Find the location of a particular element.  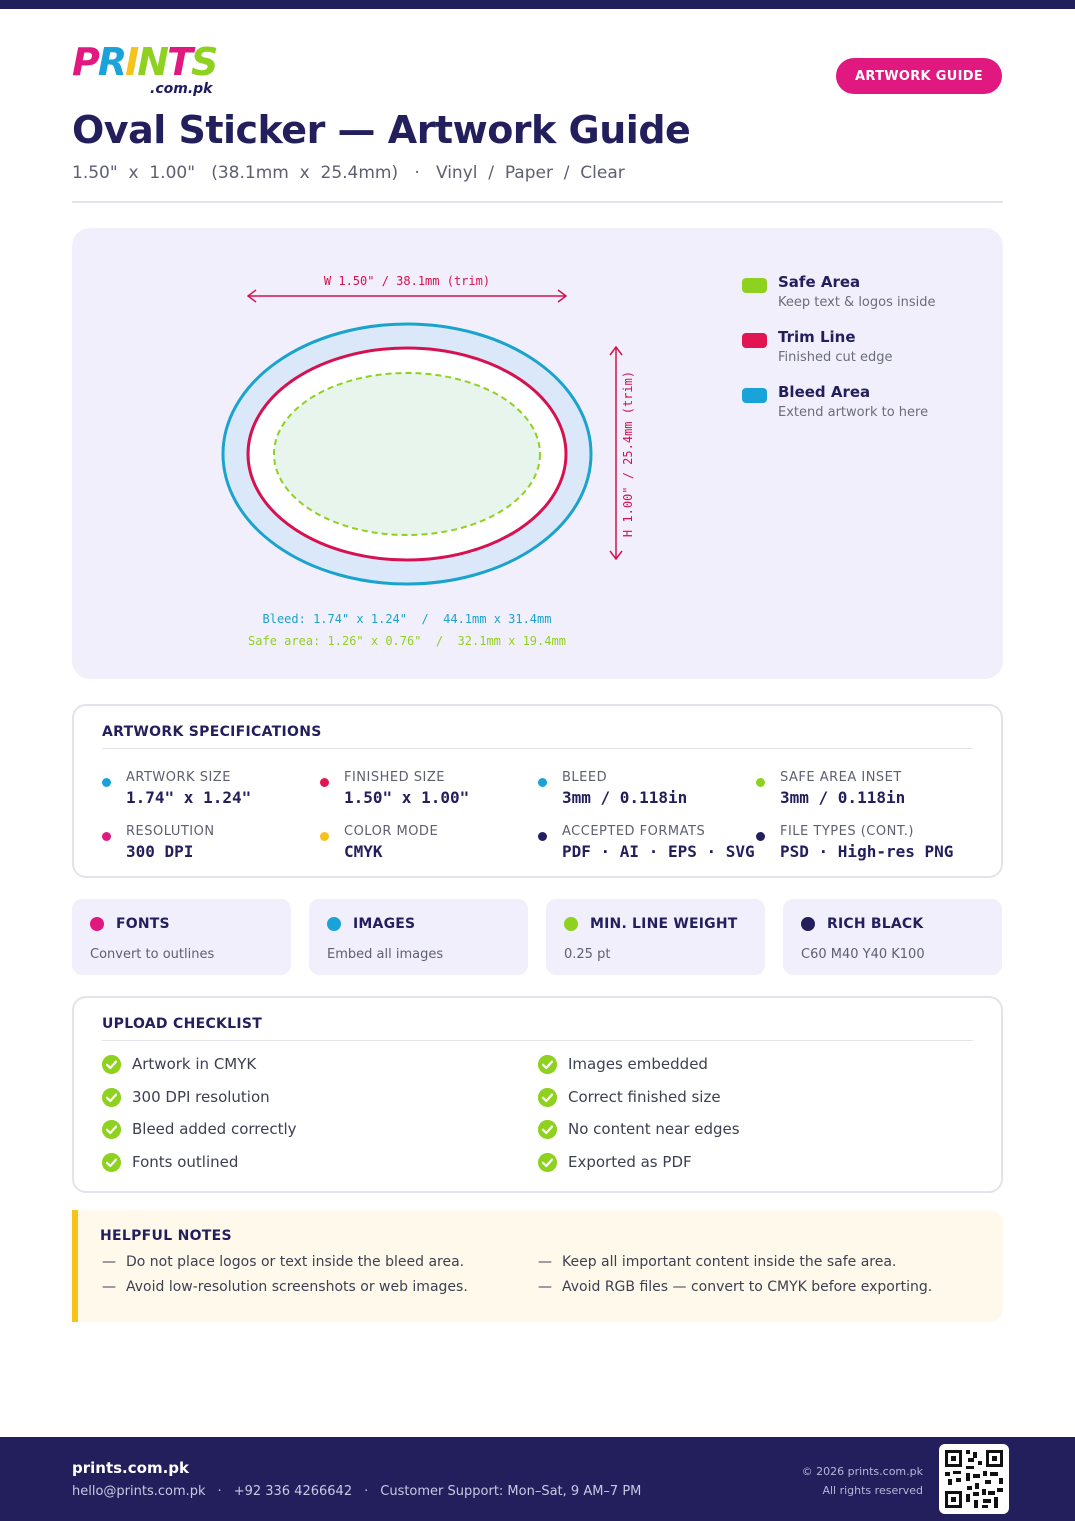

prints-logo: PRINTS .com.pk is located at coordinates (152, 71).